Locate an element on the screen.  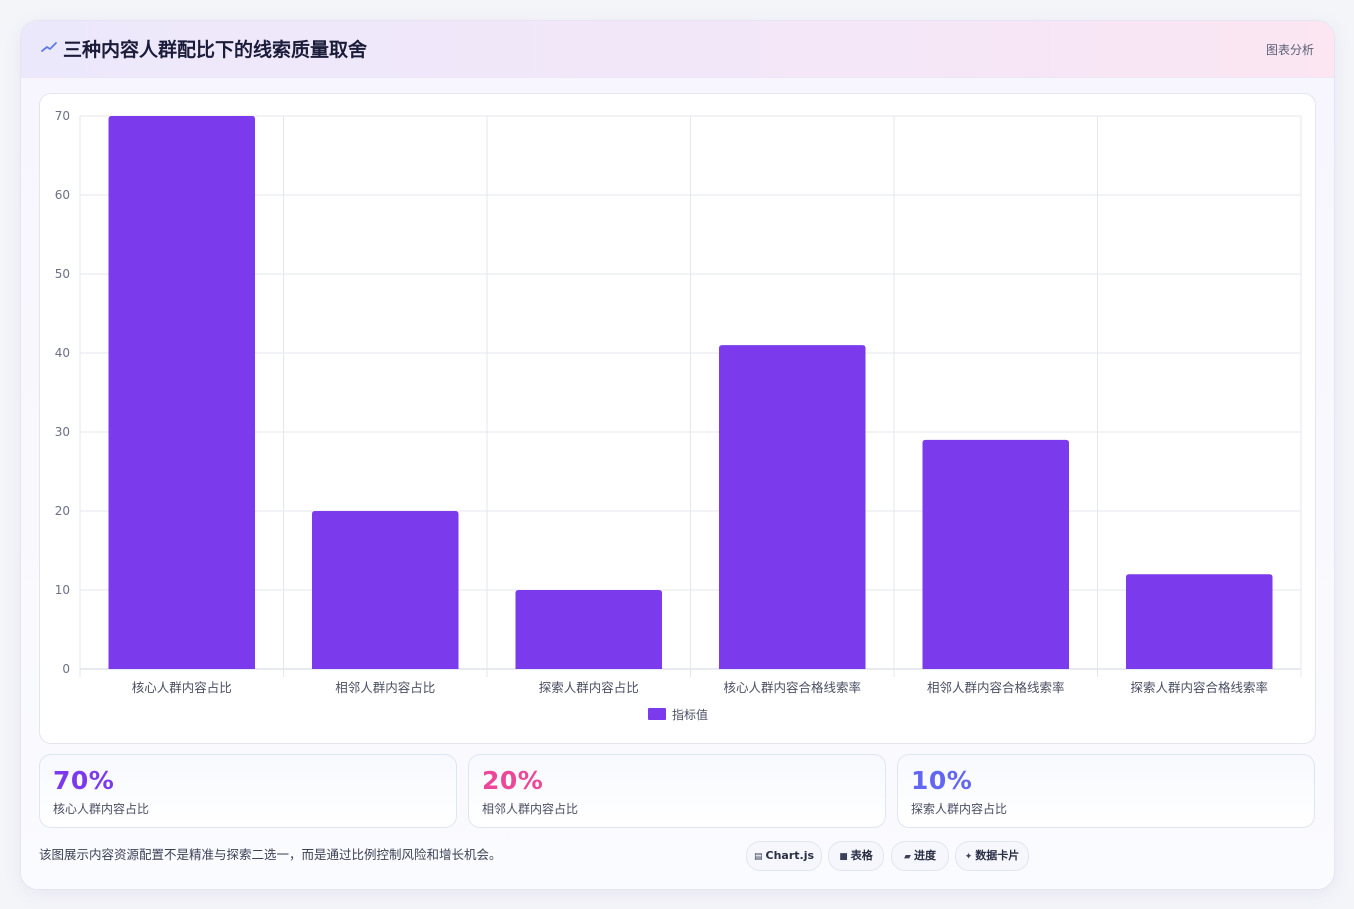
stat-card-core: 70% 核心人群内容占比 is located at coordinates (248, 791).